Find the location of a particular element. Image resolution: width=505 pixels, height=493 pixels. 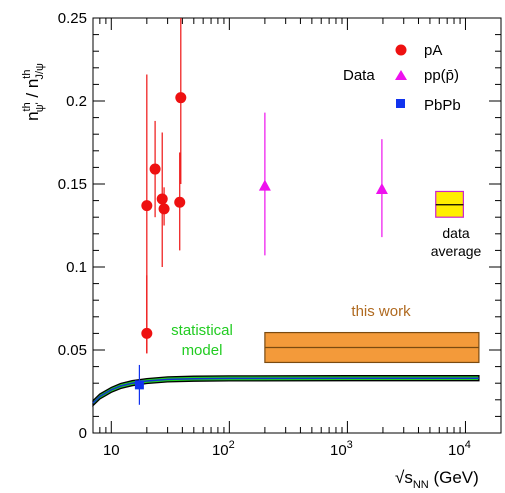

x-tick-exponent: 2 is located at coordinates (232, 445).